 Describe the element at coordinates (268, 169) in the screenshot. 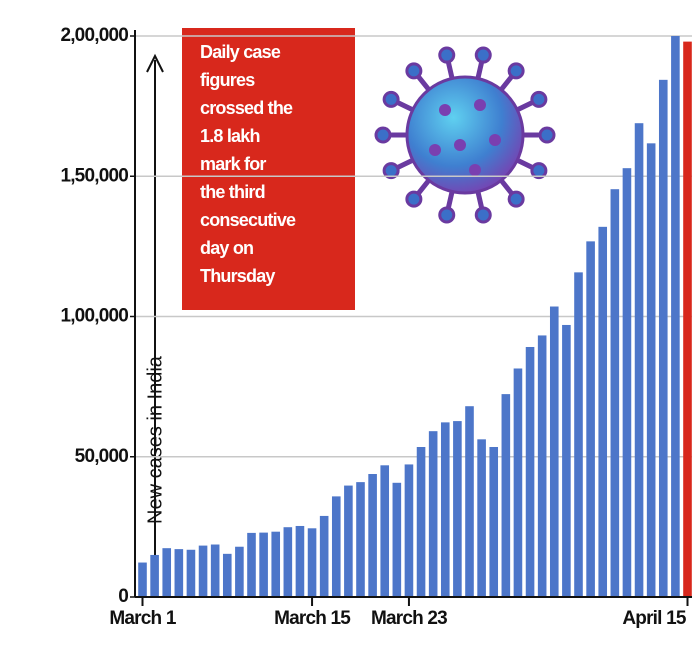

I see `annotation-box` at that location.